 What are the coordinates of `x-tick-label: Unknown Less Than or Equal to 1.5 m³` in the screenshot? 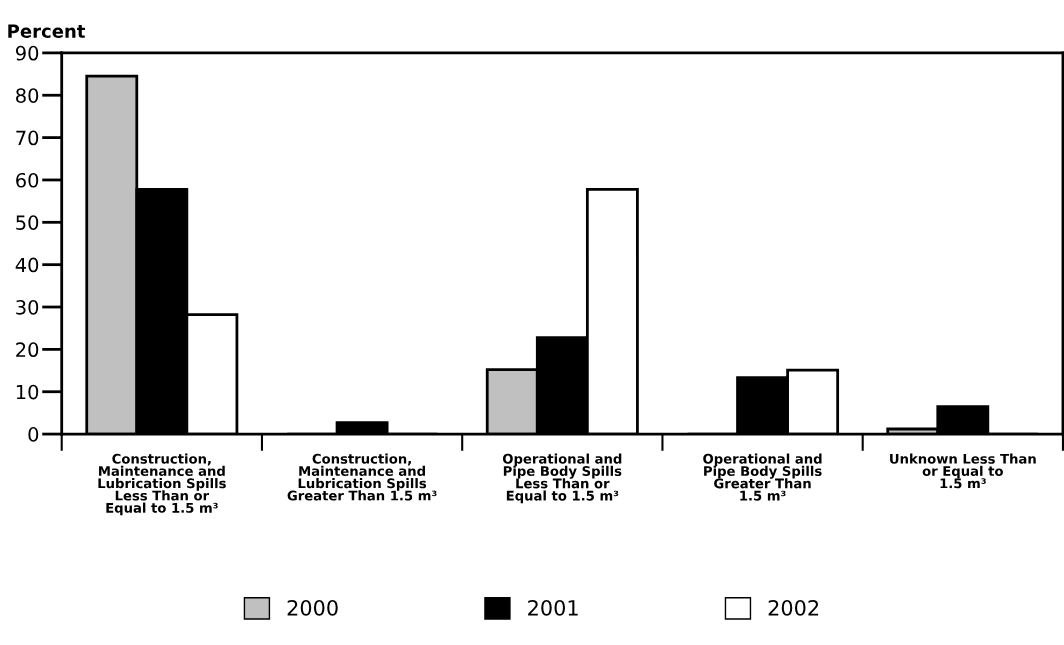 It's located at (963, 471).